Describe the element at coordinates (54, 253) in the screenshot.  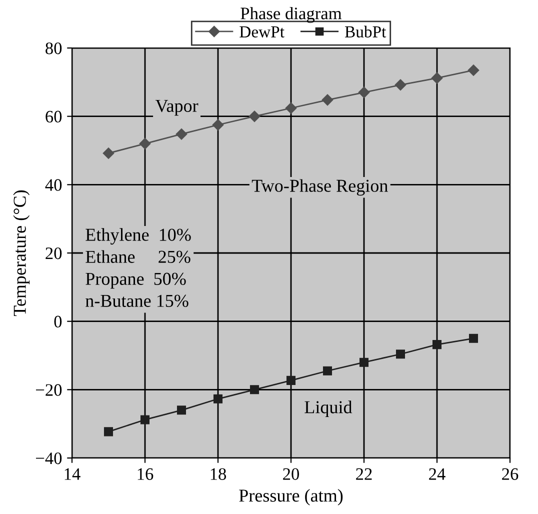
I see `y-tick-label: 20` at that location.